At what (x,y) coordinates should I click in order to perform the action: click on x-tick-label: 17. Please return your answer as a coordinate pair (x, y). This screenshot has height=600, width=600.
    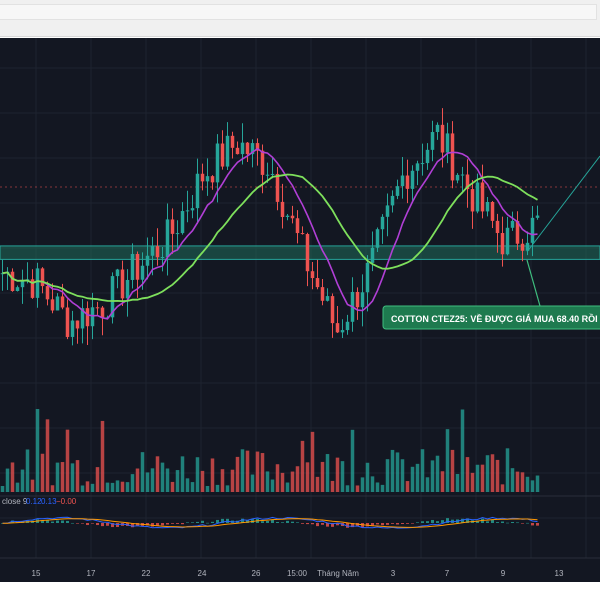
    Looking at the image, I should click on (91, 573).